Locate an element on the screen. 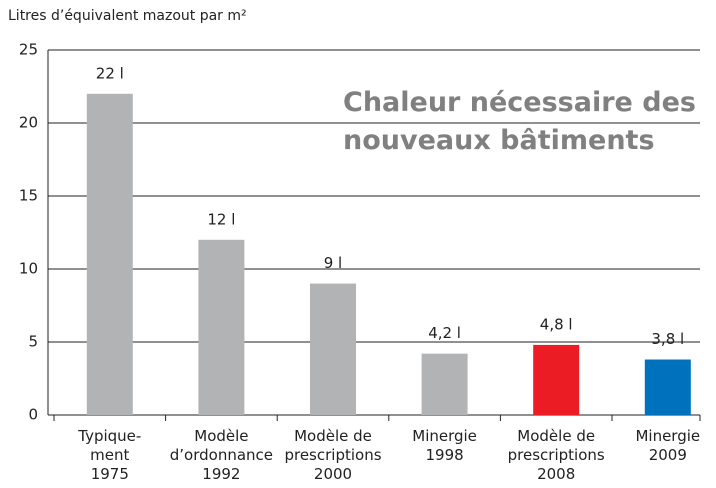 Image resolution: width=716 pixels, height=488 pixels. x-tick-label: Typique- ment 1975 is located at coordinates (110, 455).